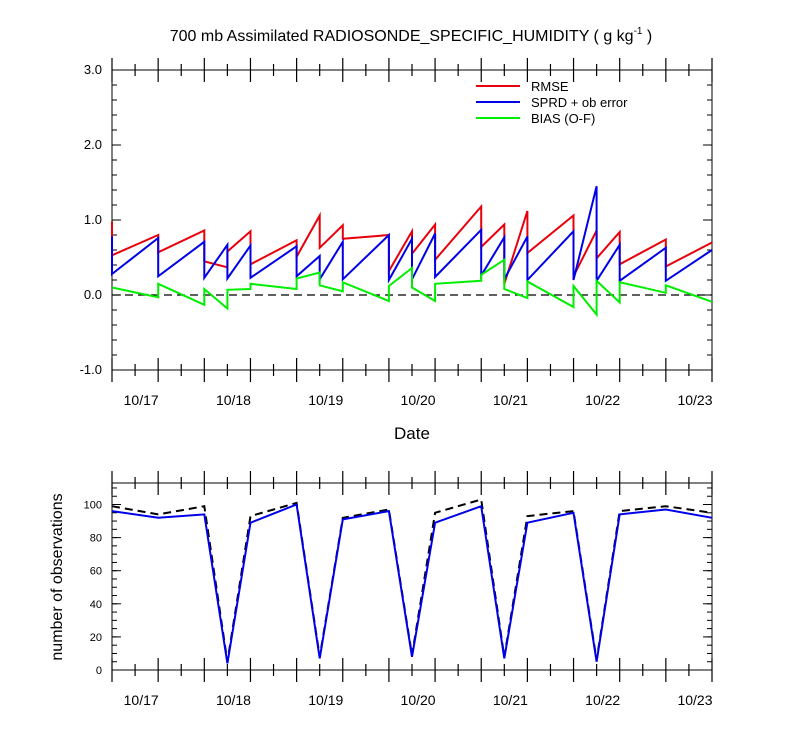 The width and height of the screenshot is (800, 750). Describe the element at coordinates (93, 506) in the screenshot. I see `y-tick-label: 100` at that location.